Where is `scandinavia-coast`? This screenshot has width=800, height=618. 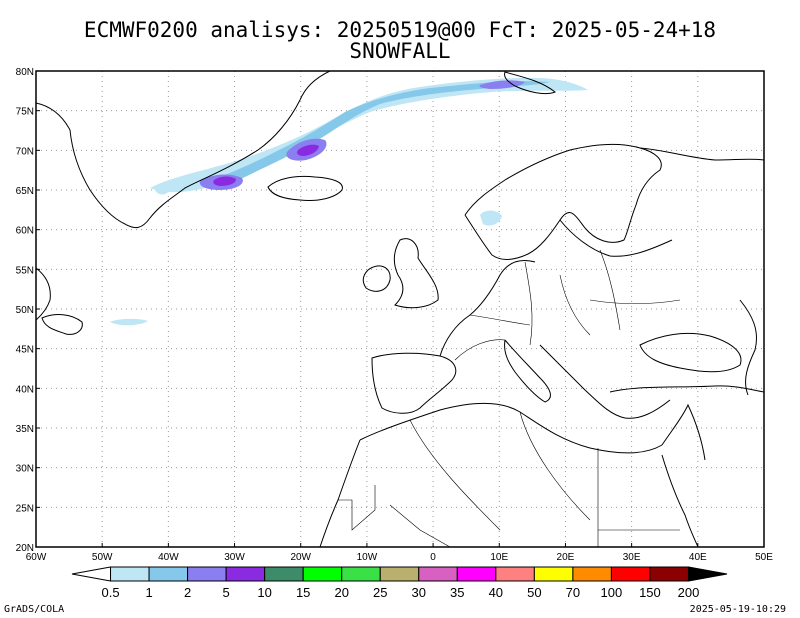
scandinavia-coast is located at coordinates (563, 201).